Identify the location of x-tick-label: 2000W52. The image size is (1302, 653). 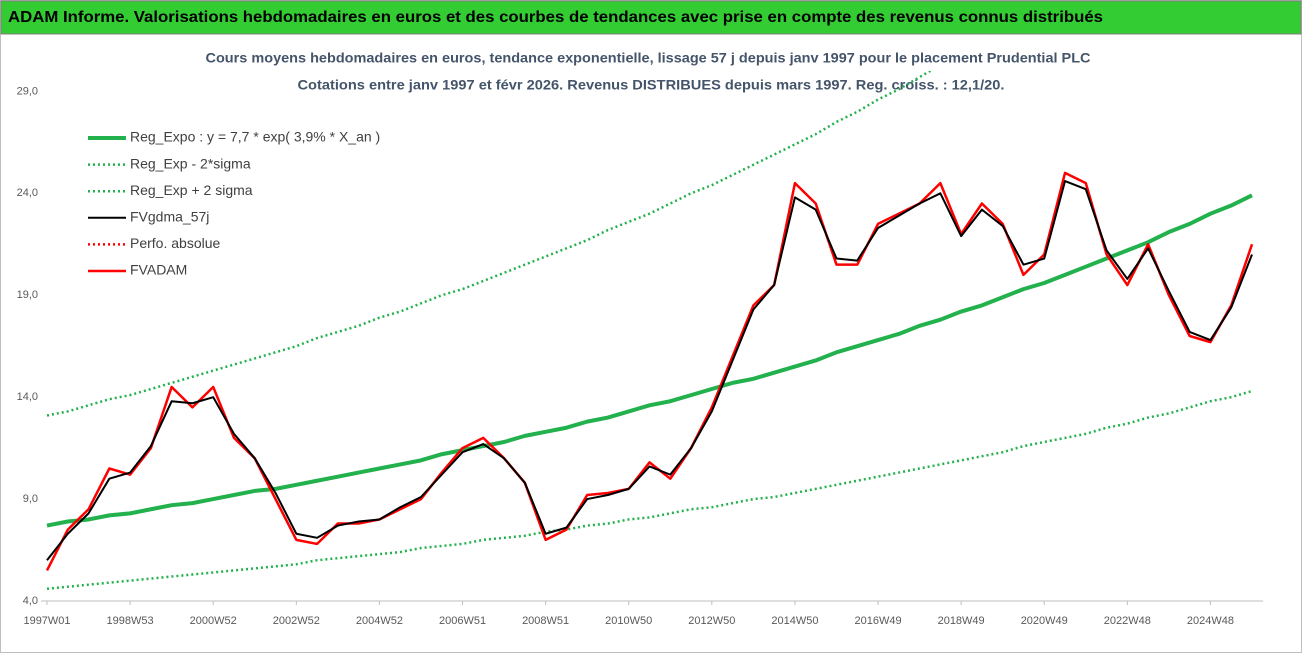
(213, 621).